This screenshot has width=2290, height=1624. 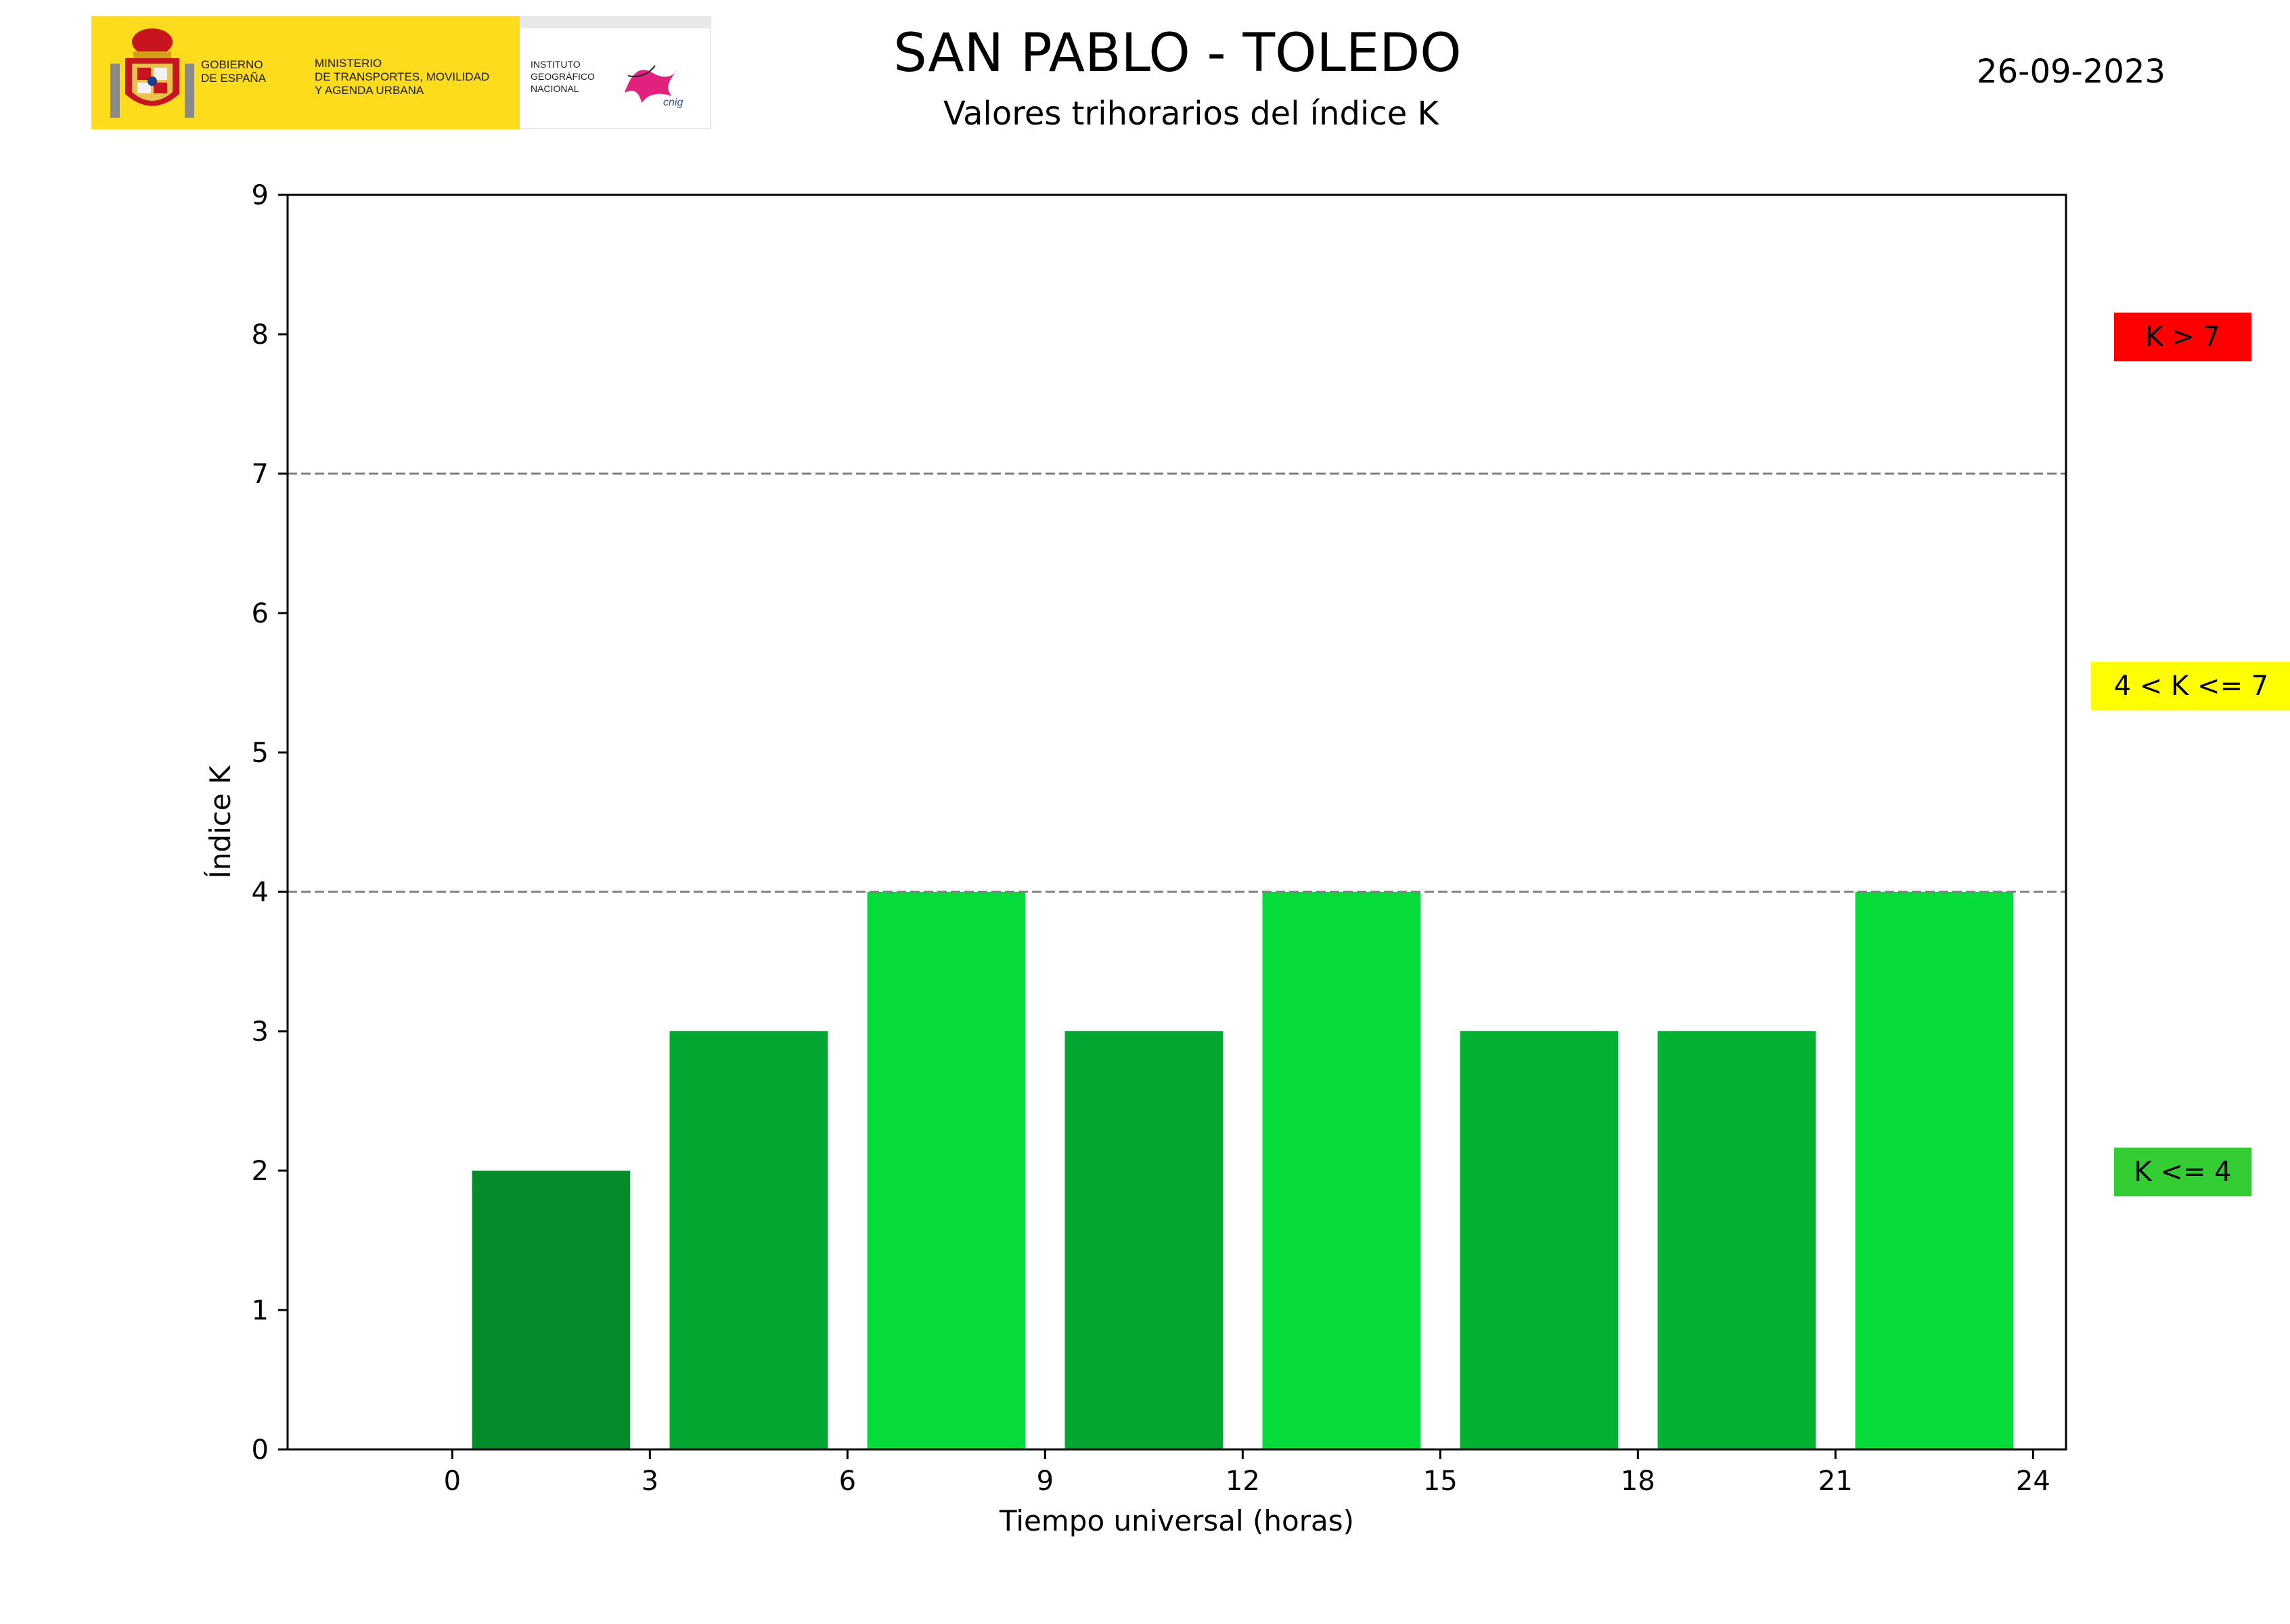 I want to click on y-tick-label-6: 6, so click(x=260, y=613).